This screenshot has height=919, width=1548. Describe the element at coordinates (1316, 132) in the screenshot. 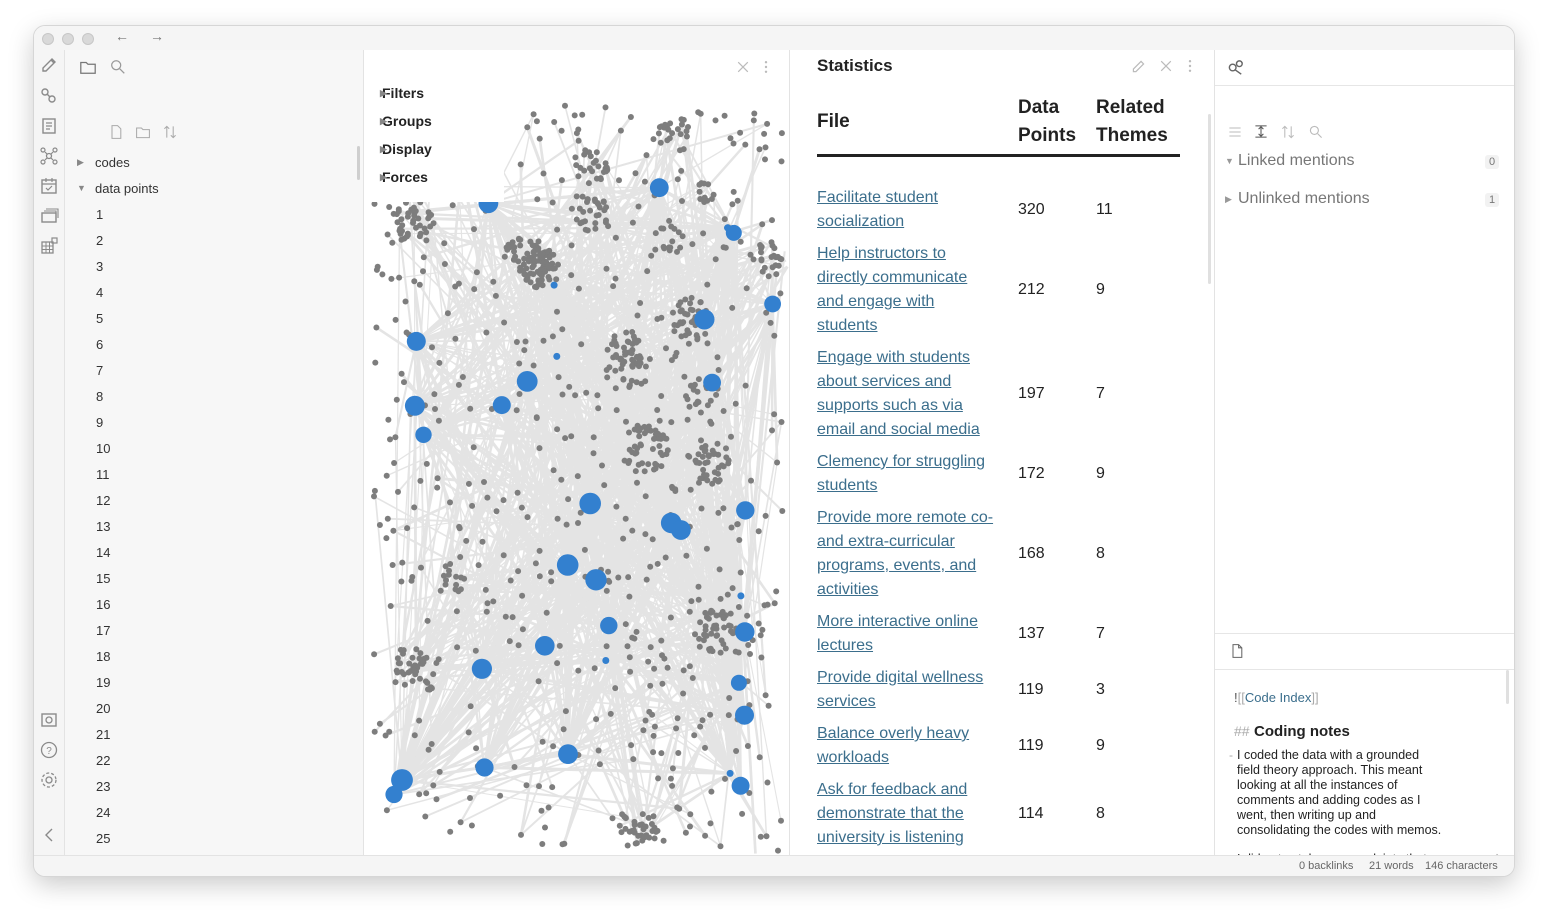

I see `search-icon` at that location.